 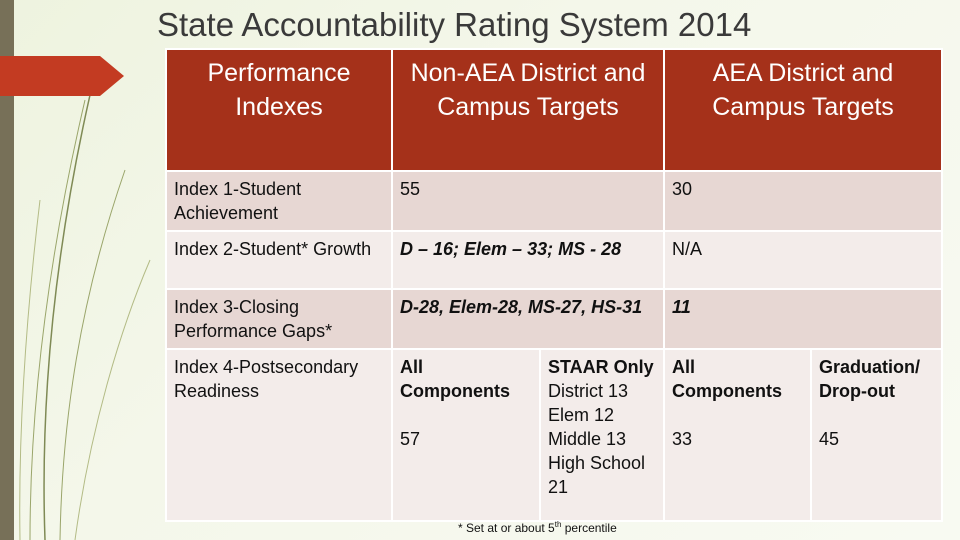 I want to click on index-label: Index 3-Closing Performance Gaps*, so click(x=279, y=319).